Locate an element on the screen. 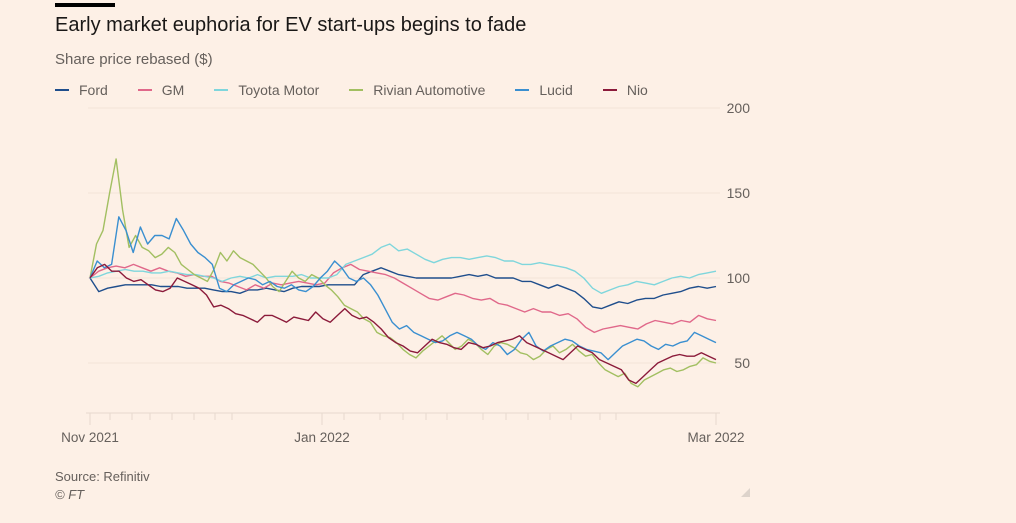 The height and width of the screenshot is (523, 1016). y-tick-label: 100 is located at coordinates (739, 278).